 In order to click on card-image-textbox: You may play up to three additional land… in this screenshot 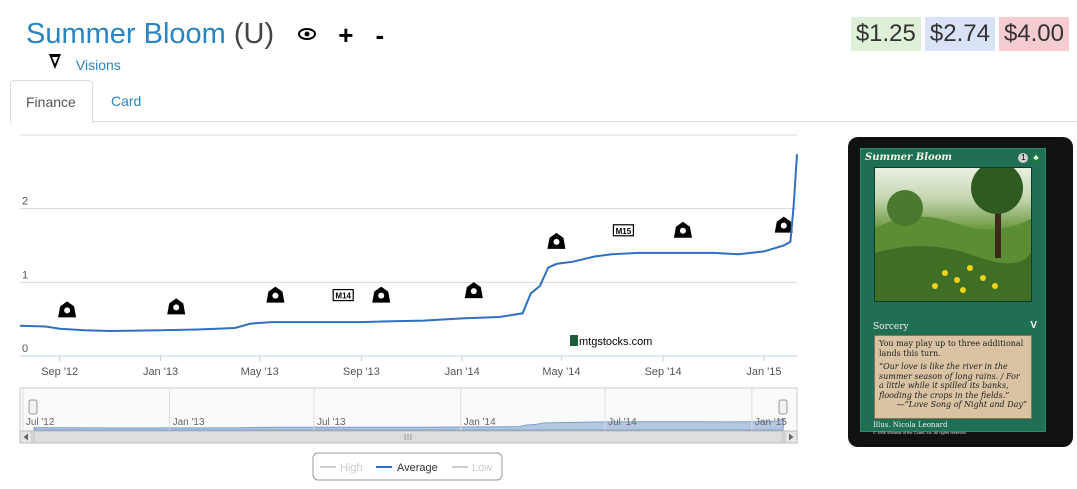, I will do `click(953, 377)`.